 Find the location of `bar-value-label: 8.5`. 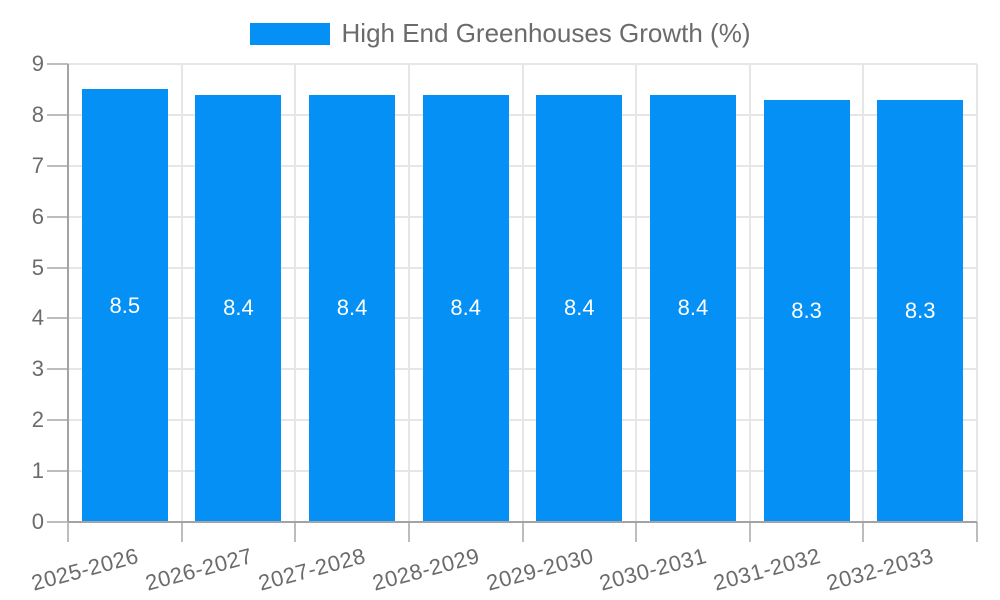

bar-value-label: 8.5 is located at coordinates (125, 305).